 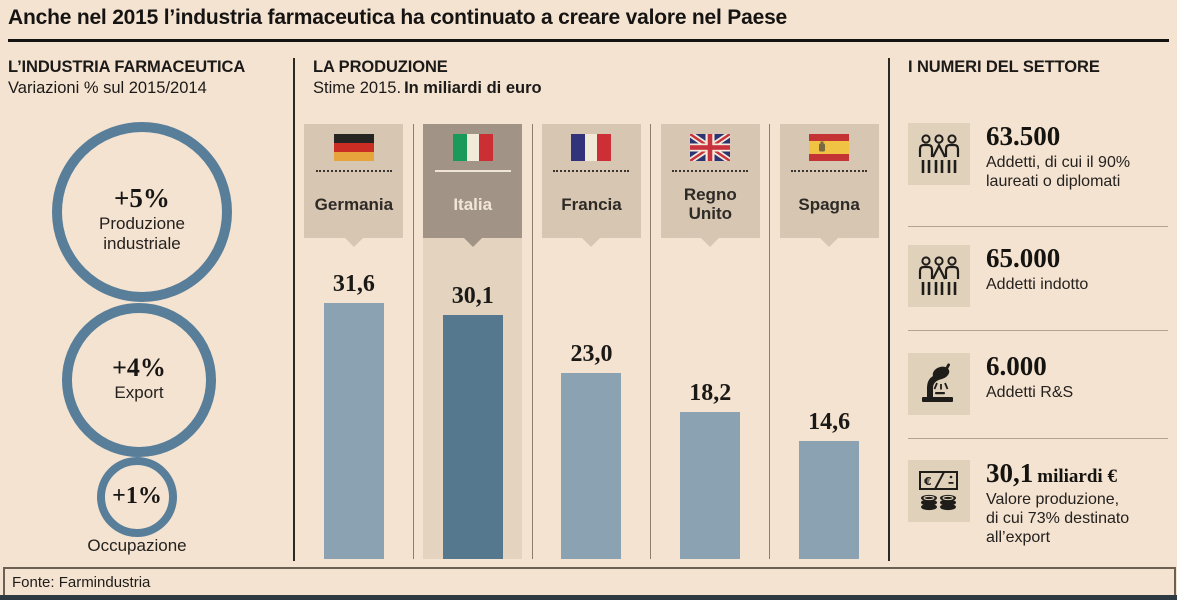 What do you see at coordinates (709, 341) in the screenshot?
I see `chart-column: Regno Unito 18,2` at bounding box center [709, 341].